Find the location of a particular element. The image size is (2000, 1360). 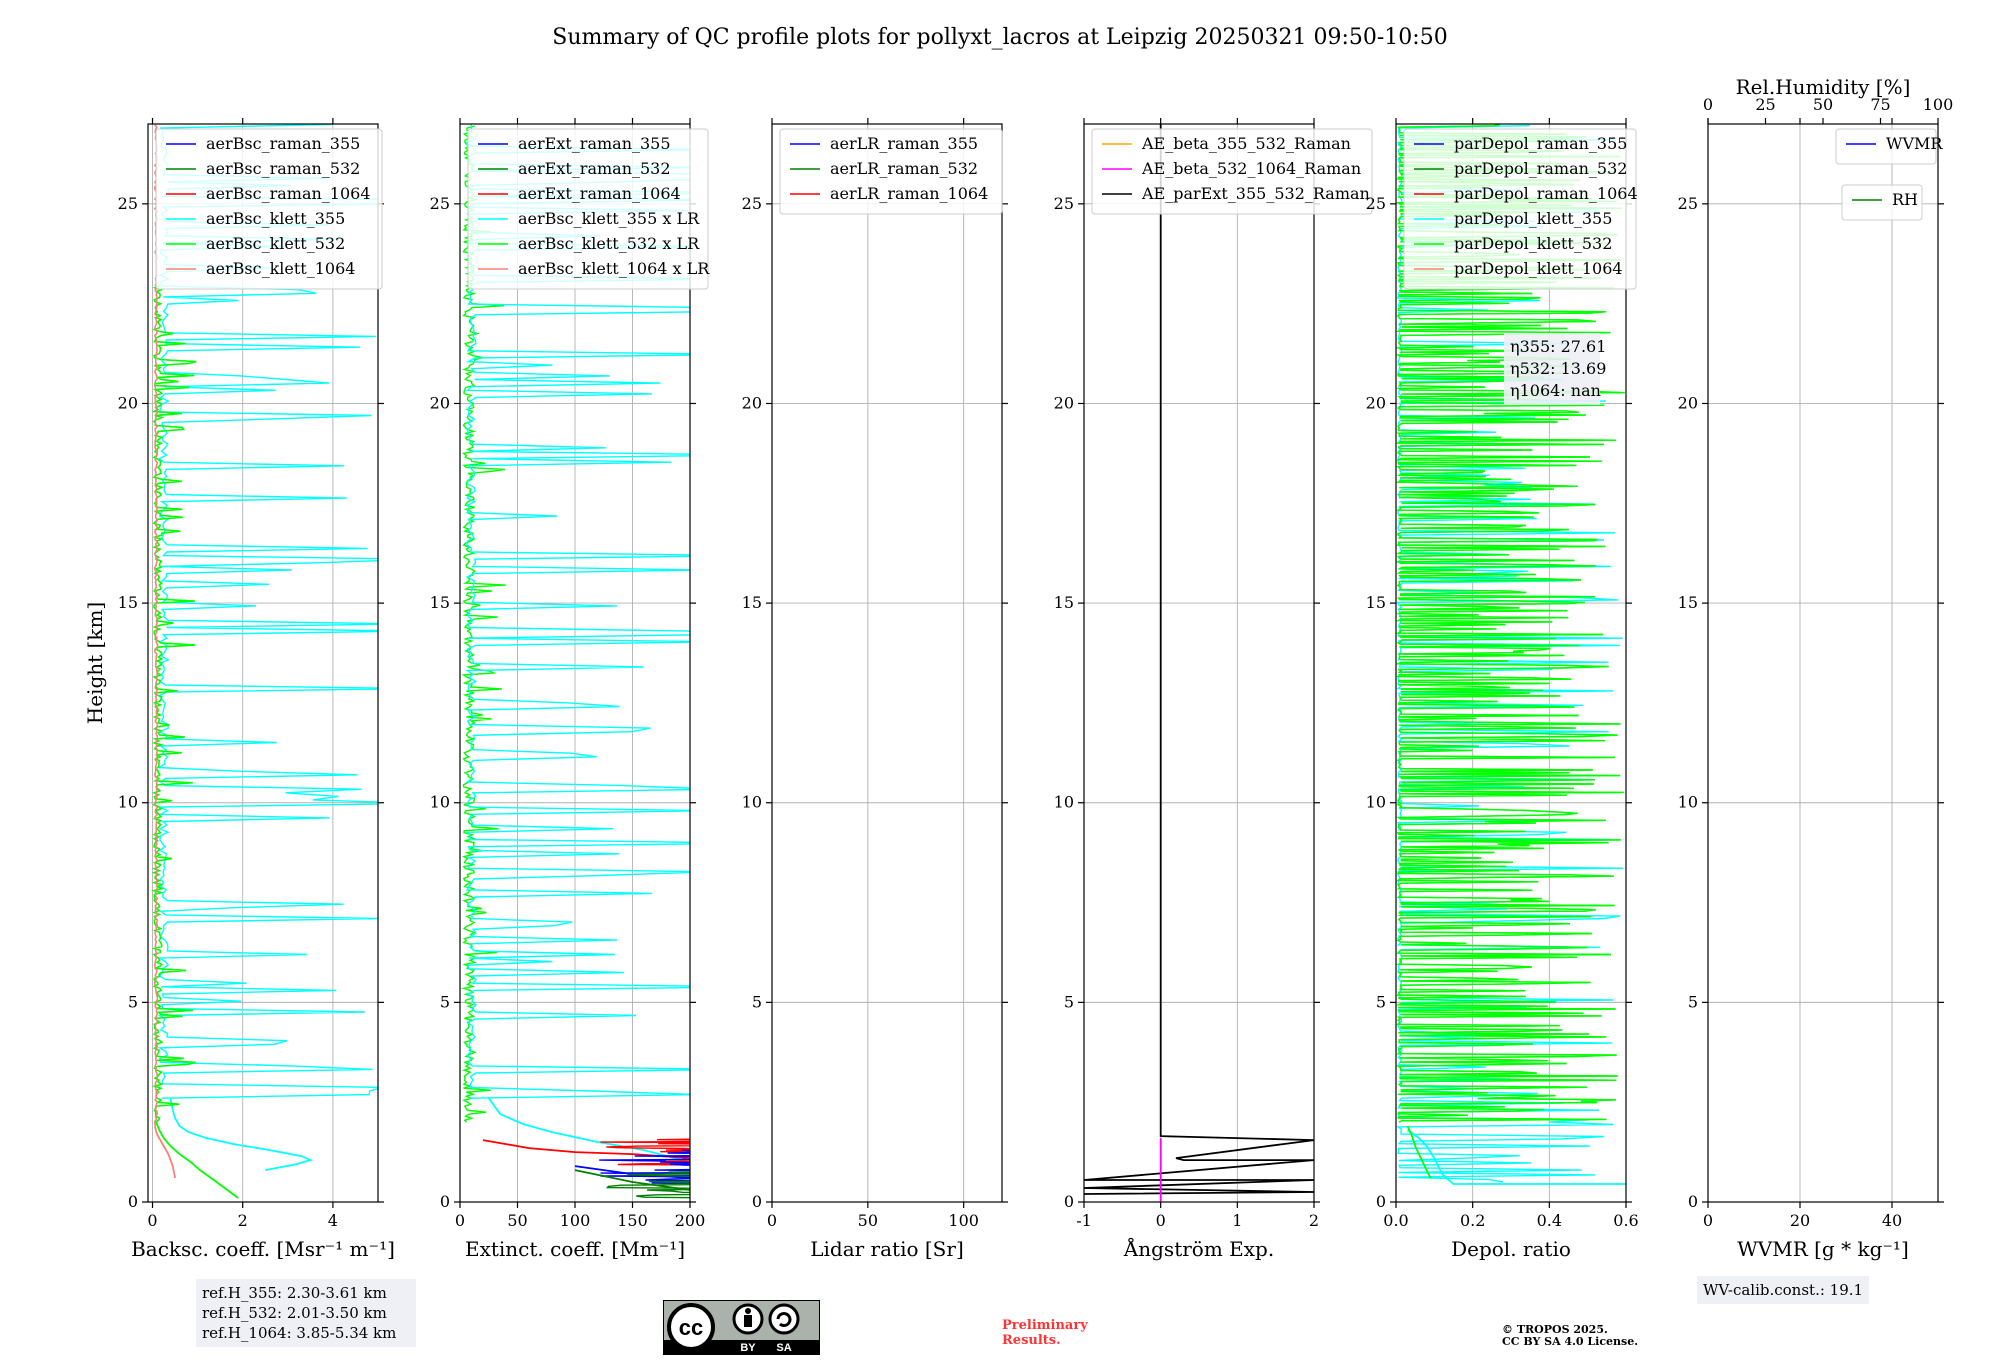

legend-entry: parDepol_klett_1064 is located at coordinates (1538, 268).